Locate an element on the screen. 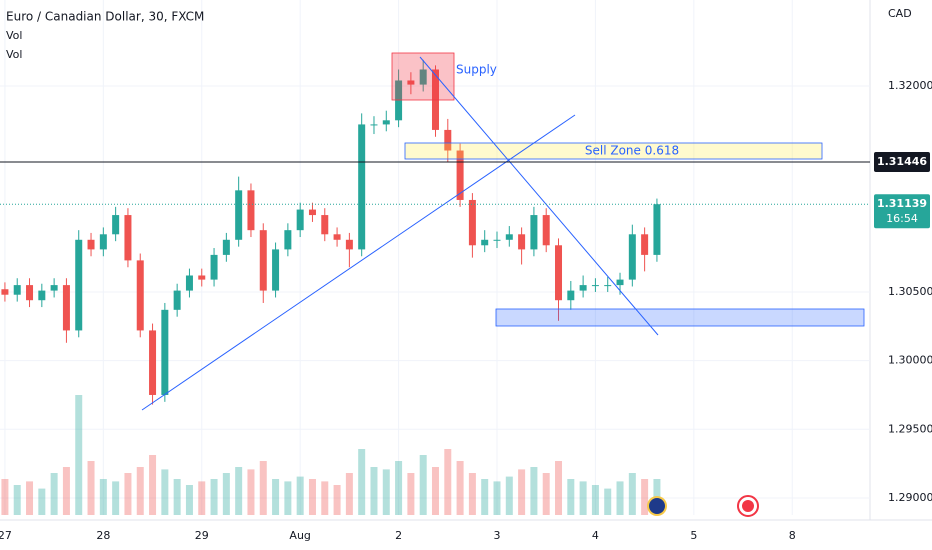 This screenshot has height=550, width=932. ca-flag is located at coordinates (748, 506).